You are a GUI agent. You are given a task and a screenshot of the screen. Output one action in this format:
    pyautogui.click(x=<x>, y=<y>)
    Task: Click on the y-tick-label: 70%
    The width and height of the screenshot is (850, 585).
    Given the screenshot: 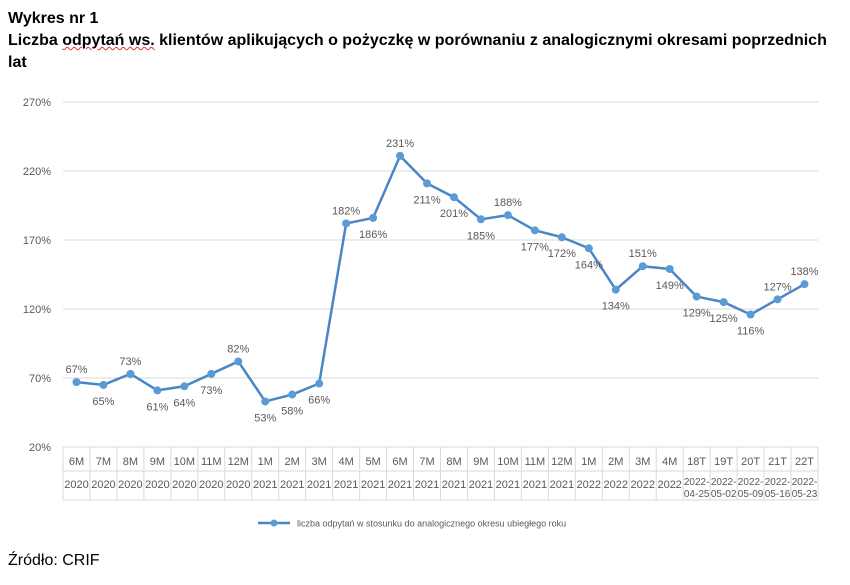 What is the action you would take?
    pyautogui.click(x=40, y=379)
    